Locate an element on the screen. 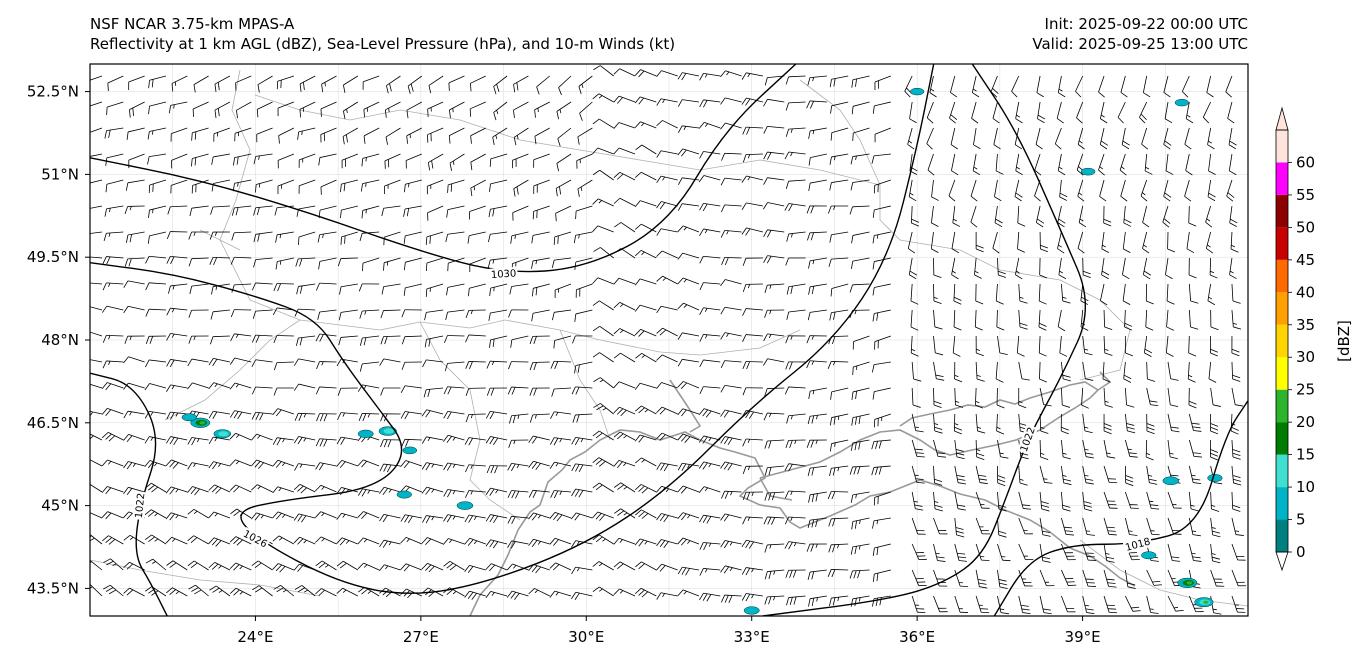 The width and height of the screenshot is (1366, 660). isobar-line is located at coordinates (129, 494).